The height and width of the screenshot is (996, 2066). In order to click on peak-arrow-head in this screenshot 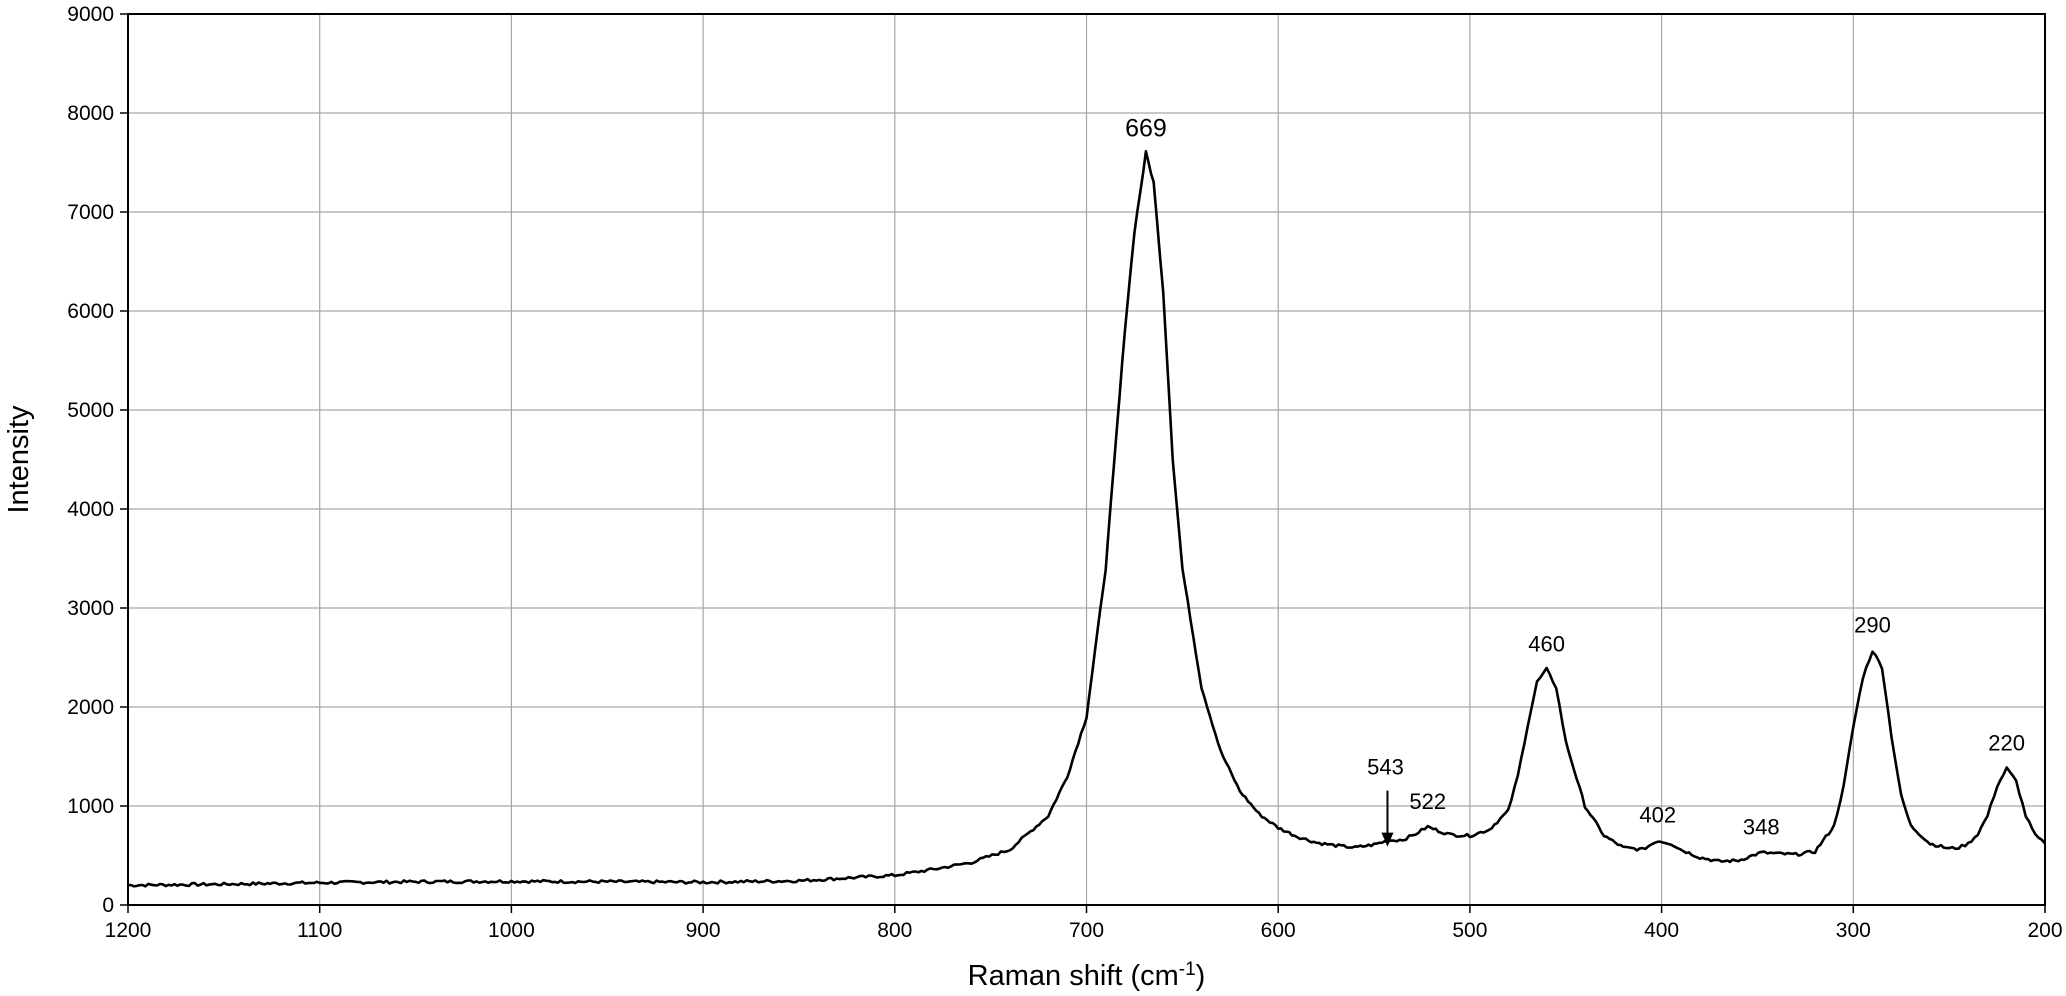, I will do `click(1387, 839)`.